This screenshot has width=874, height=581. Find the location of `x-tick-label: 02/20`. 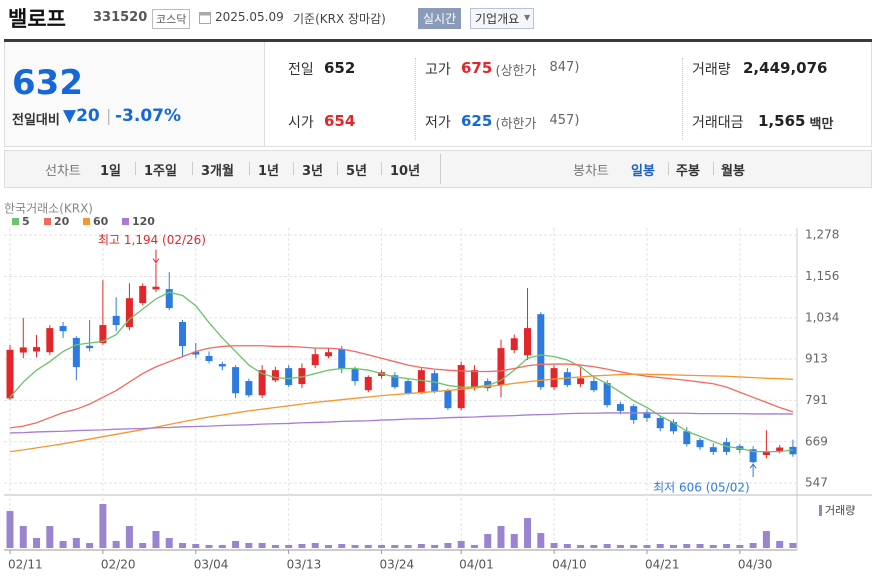

x-tick-label: 02/20 is located at coordinates (118, 565).